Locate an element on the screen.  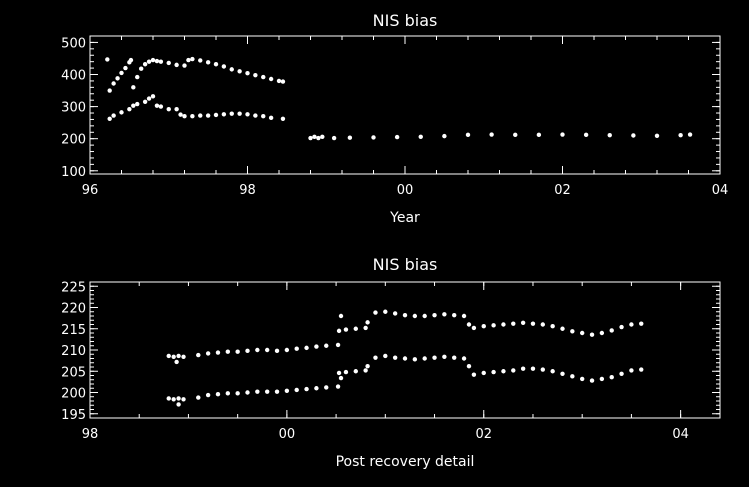
x-tick-label: 04 is located at coordinates (720, 190).